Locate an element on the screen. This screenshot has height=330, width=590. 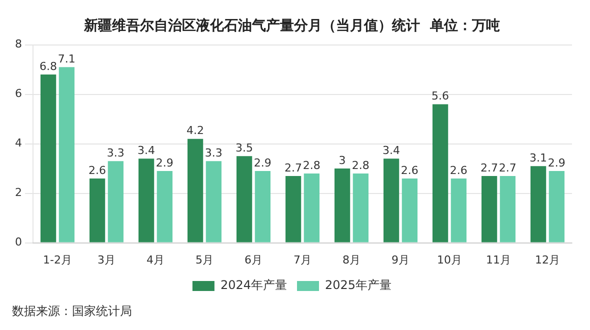
y-tick-label: 6 is located at coordinates (18, 93).